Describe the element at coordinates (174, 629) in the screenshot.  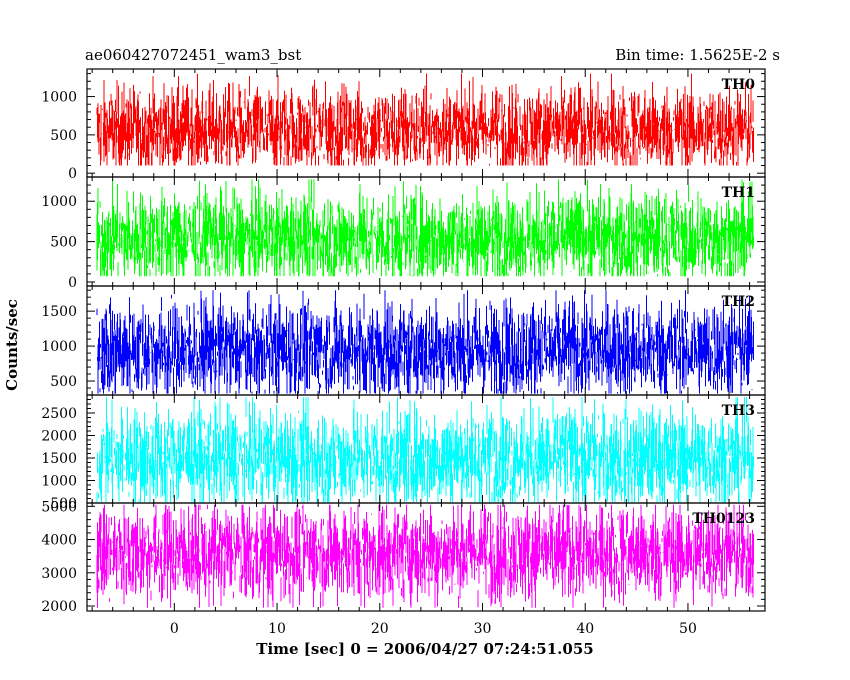
I see `x-tick-label: 0` at that location.